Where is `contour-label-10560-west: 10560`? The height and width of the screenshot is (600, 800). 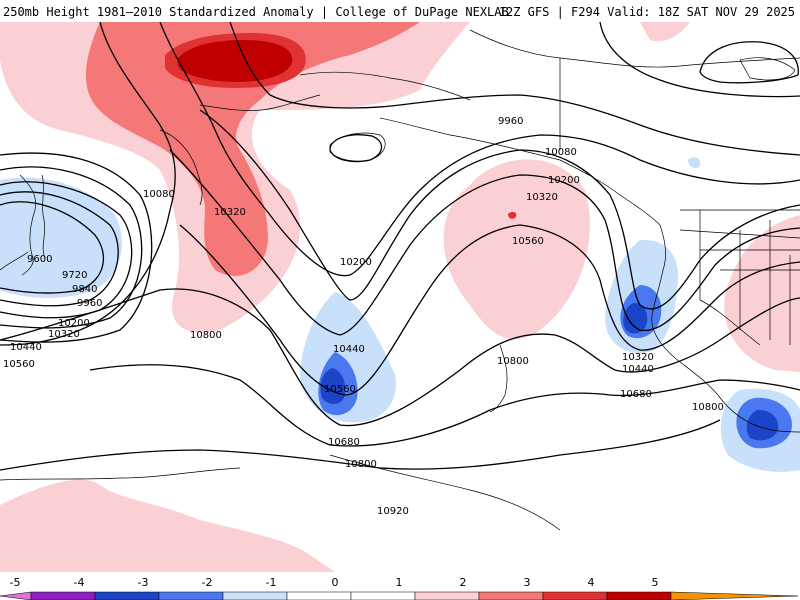
contour-label-10560-west: 10560 is located at coordinates (19, 364).